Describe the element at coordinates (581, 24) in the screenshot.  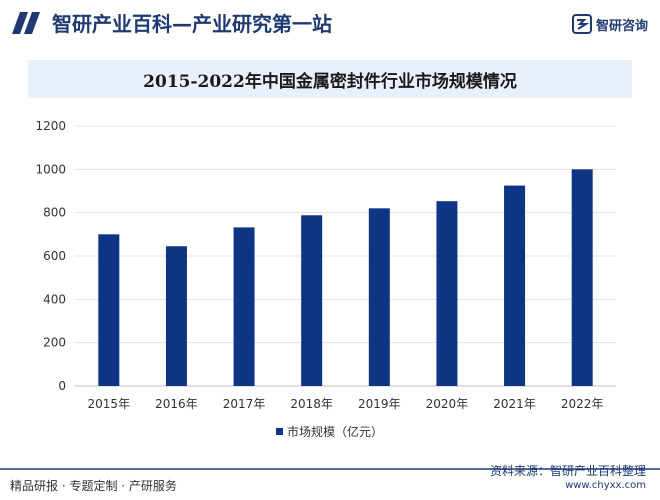
I see `logo-icon` at that location.